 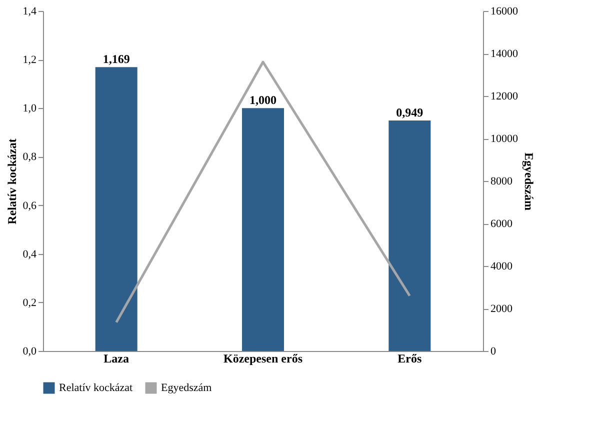 I want to click on y2-tick-label: 14000, so click(x=504, y=54).